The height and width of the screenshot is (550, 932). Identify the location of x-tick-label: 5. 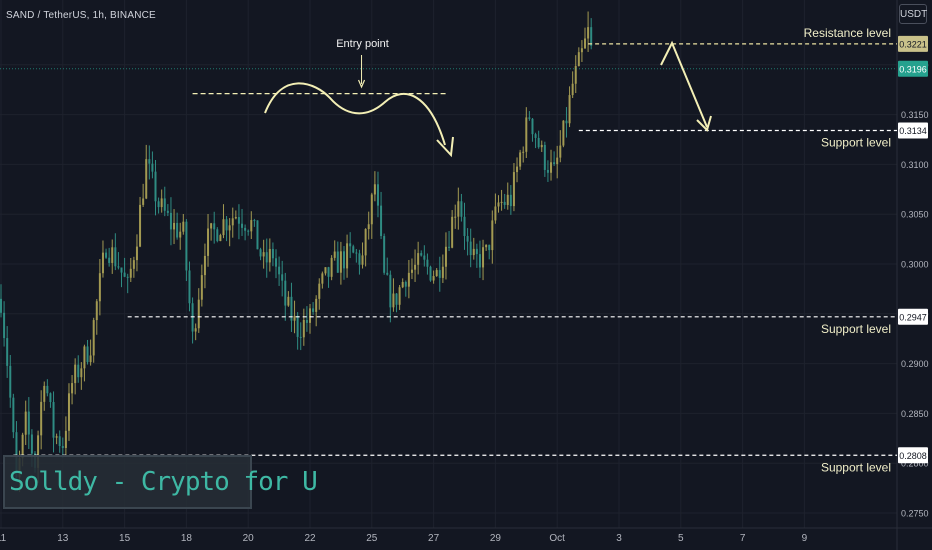
(681, 538).